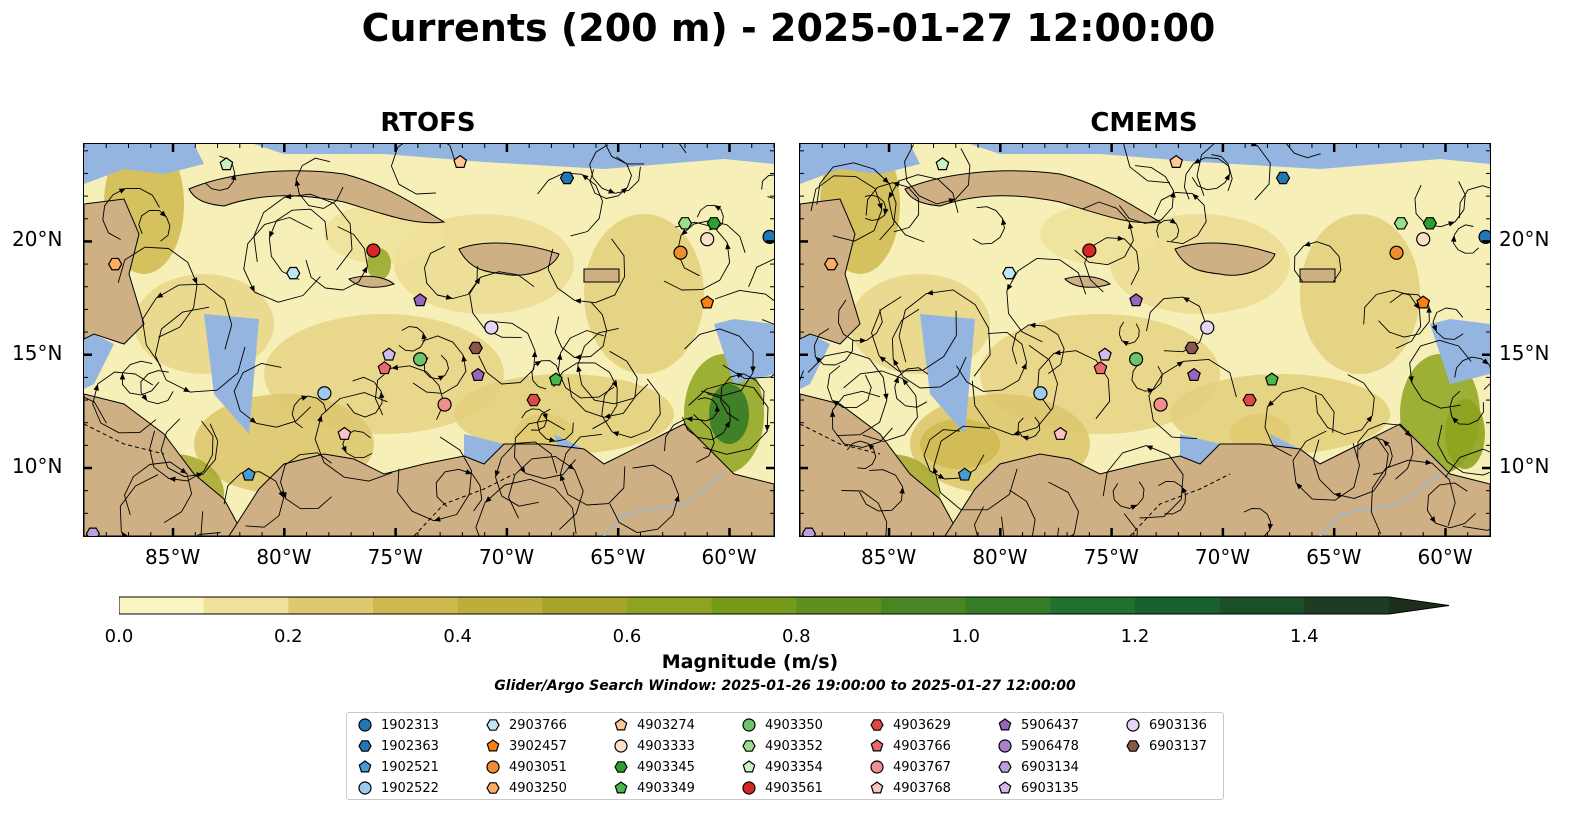 This screenshot has width=1577, height=827. I want to click on legend-label: 6903137, so click(1178, 746).